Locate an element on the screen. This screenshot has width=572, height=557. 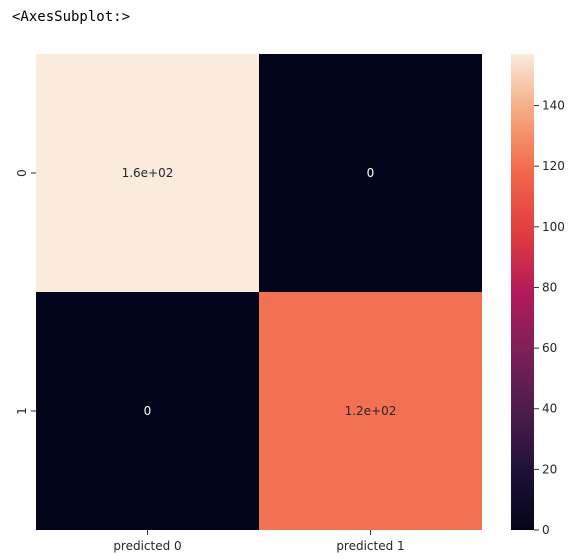
colorbar-tick-label-4: 80 is located at coordinates (549, 287).